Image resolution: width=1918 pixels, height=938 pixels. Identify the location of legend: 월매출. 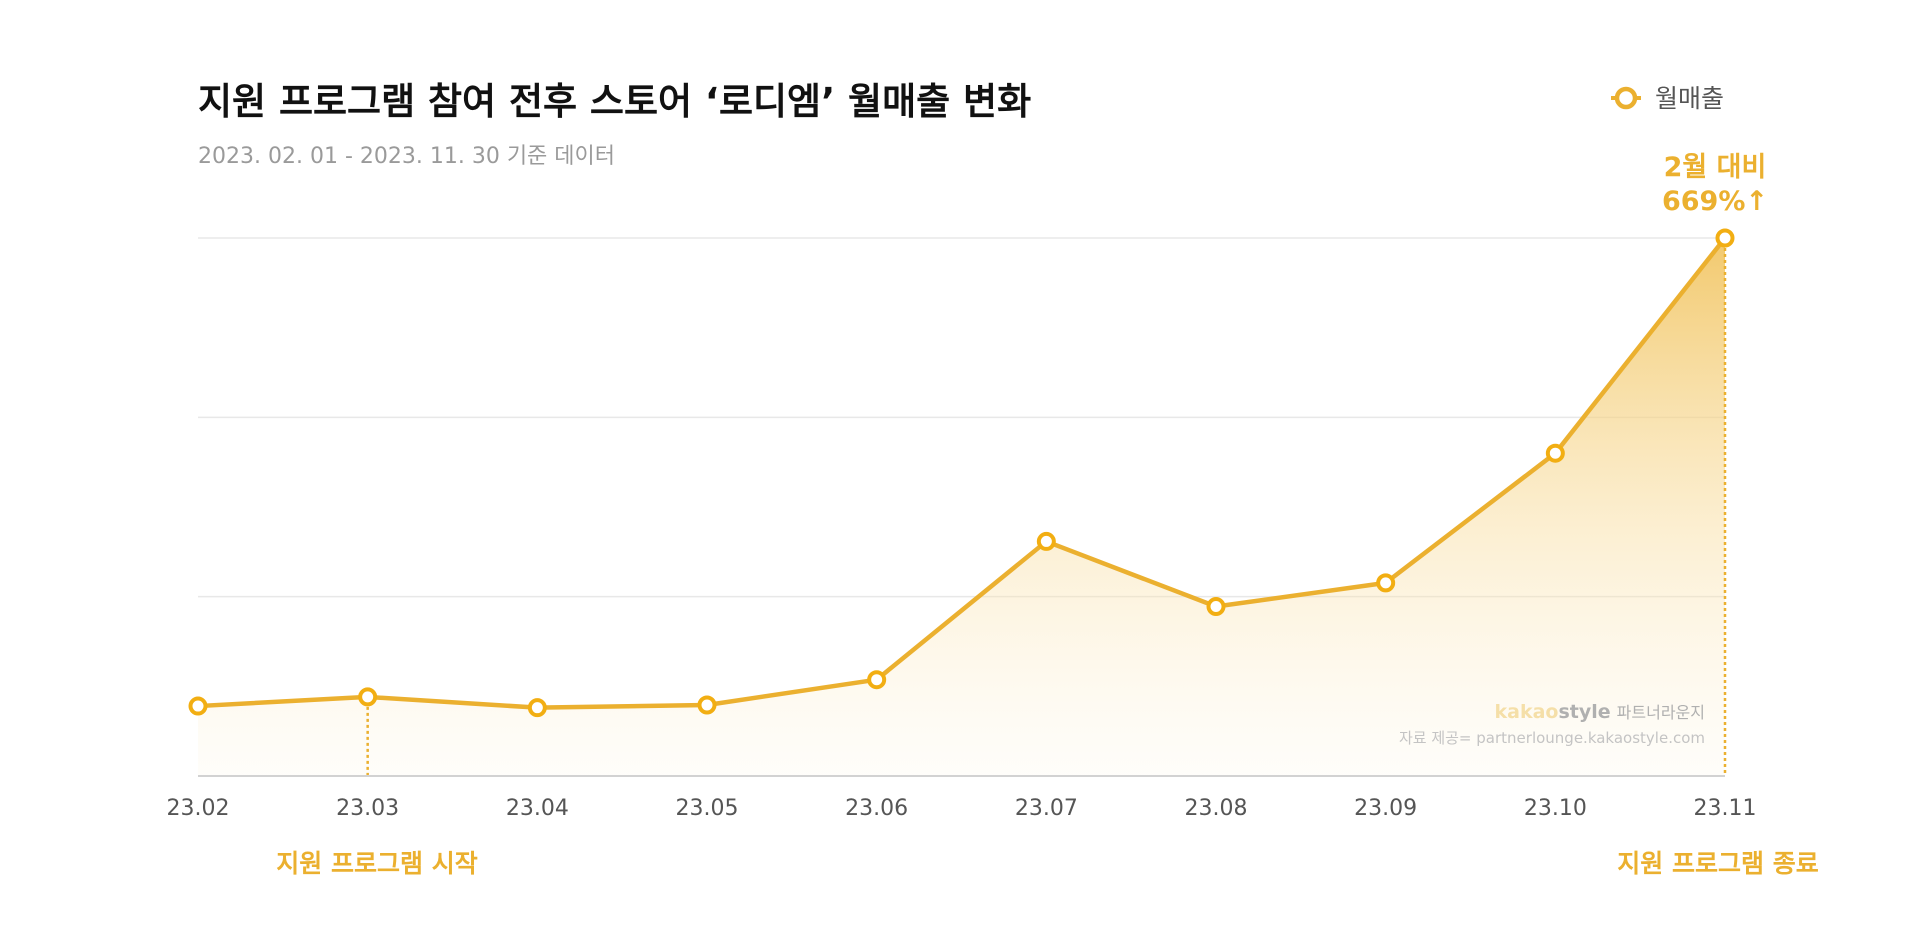
(1667, 98).